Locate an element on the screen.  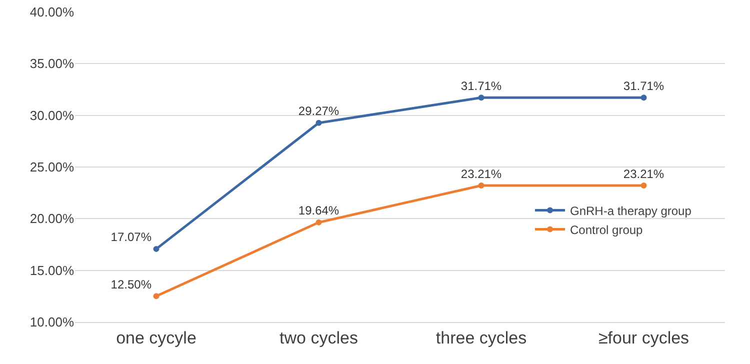
data-label: 12.50% is located at coordinates (131, 284).